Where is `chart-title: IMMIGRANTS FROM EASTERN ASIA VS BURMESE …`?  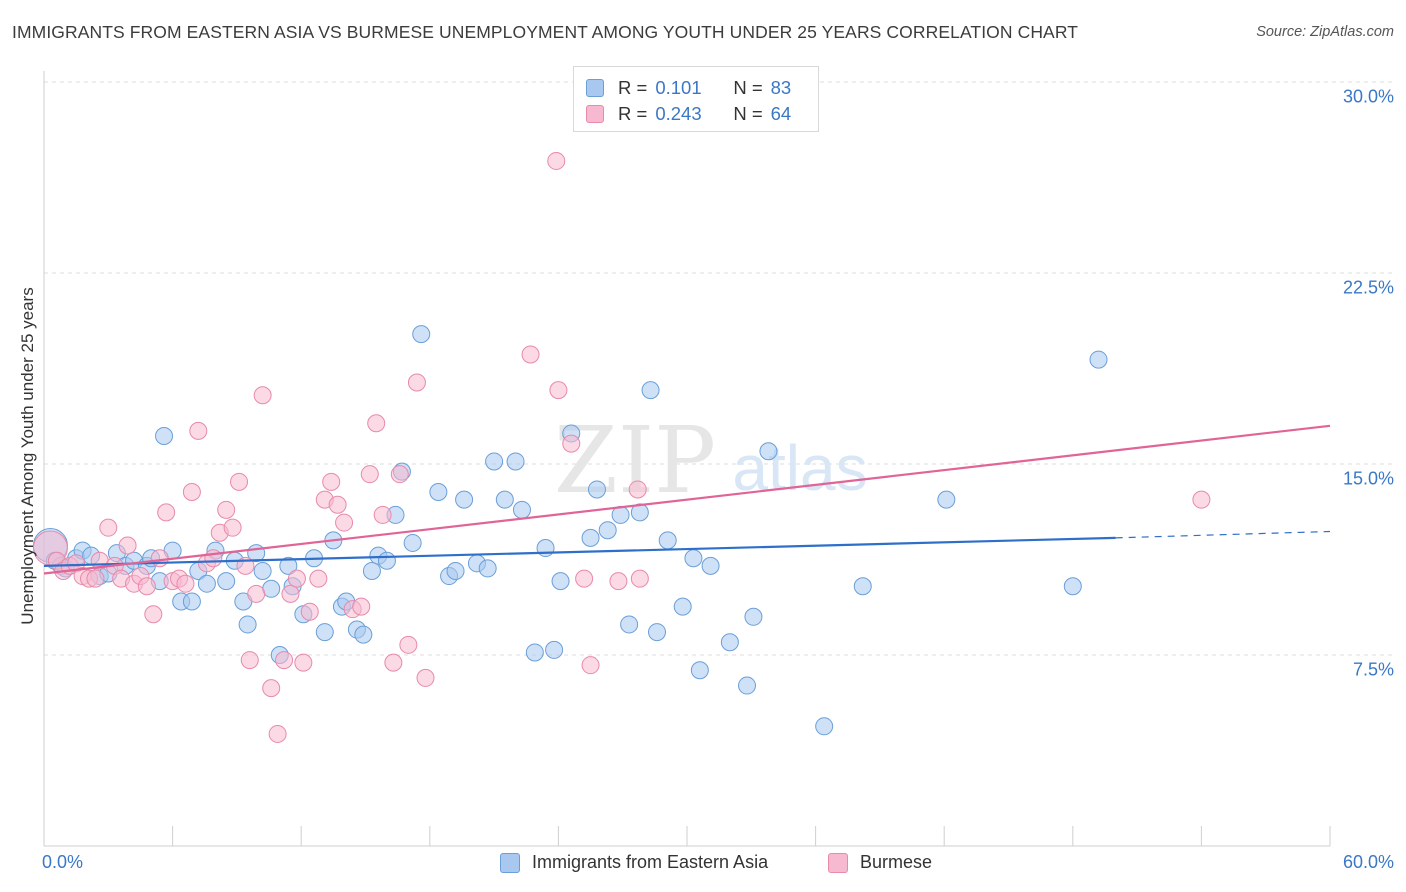 chart-title: IMMIGRANTS FROM EASTERN ASIA VS BURMESE … is located at coordinates (545, 32).